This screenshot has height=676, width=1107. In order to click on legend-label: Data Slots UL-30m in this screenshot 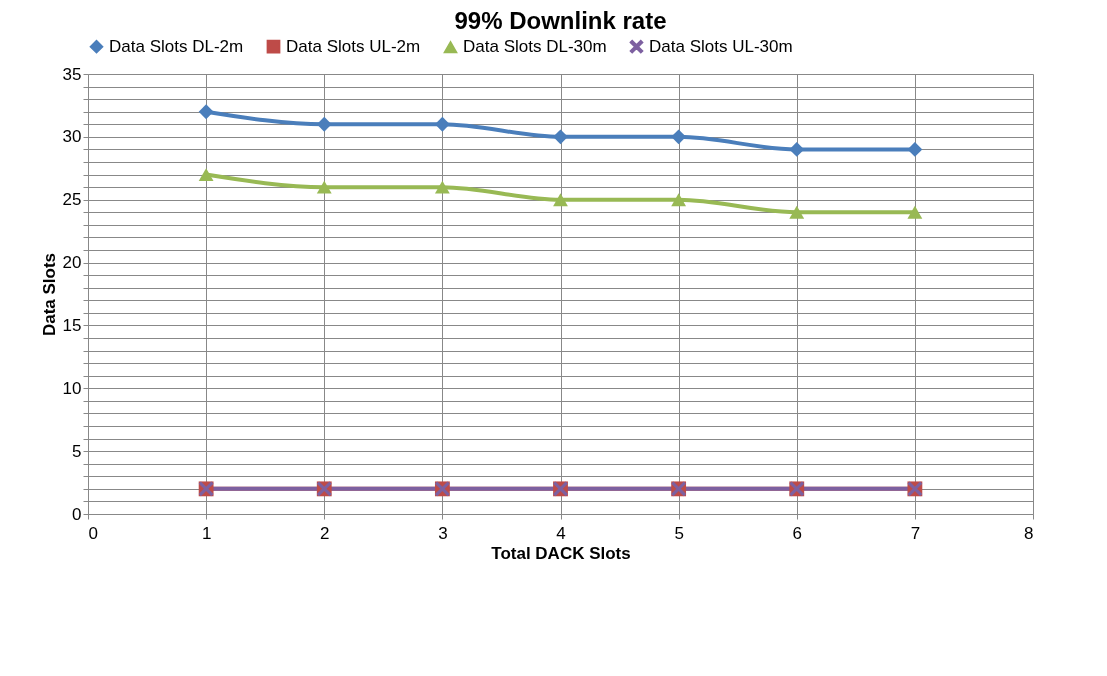, I will do `click(721, 46)`.